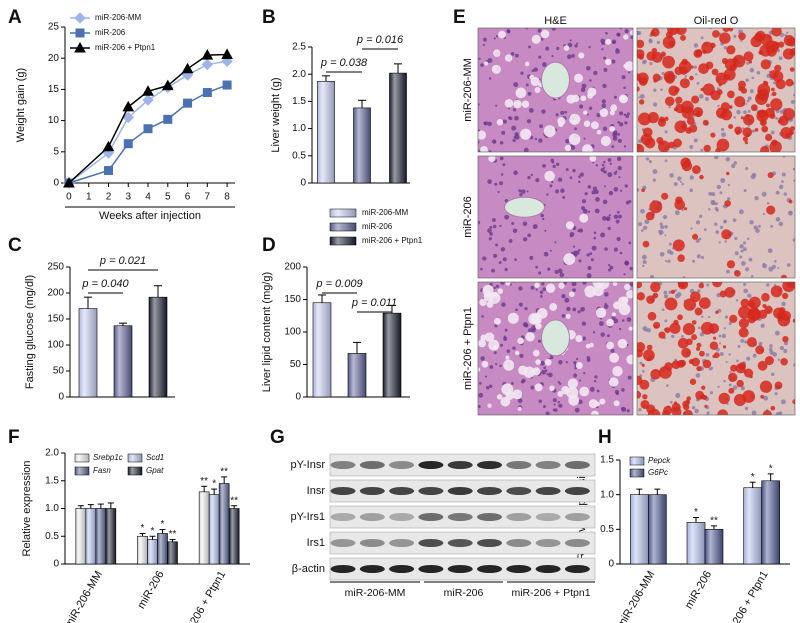 The image size is (800, 623). I want to click on y-tick-label: 10, so click(54, 120).